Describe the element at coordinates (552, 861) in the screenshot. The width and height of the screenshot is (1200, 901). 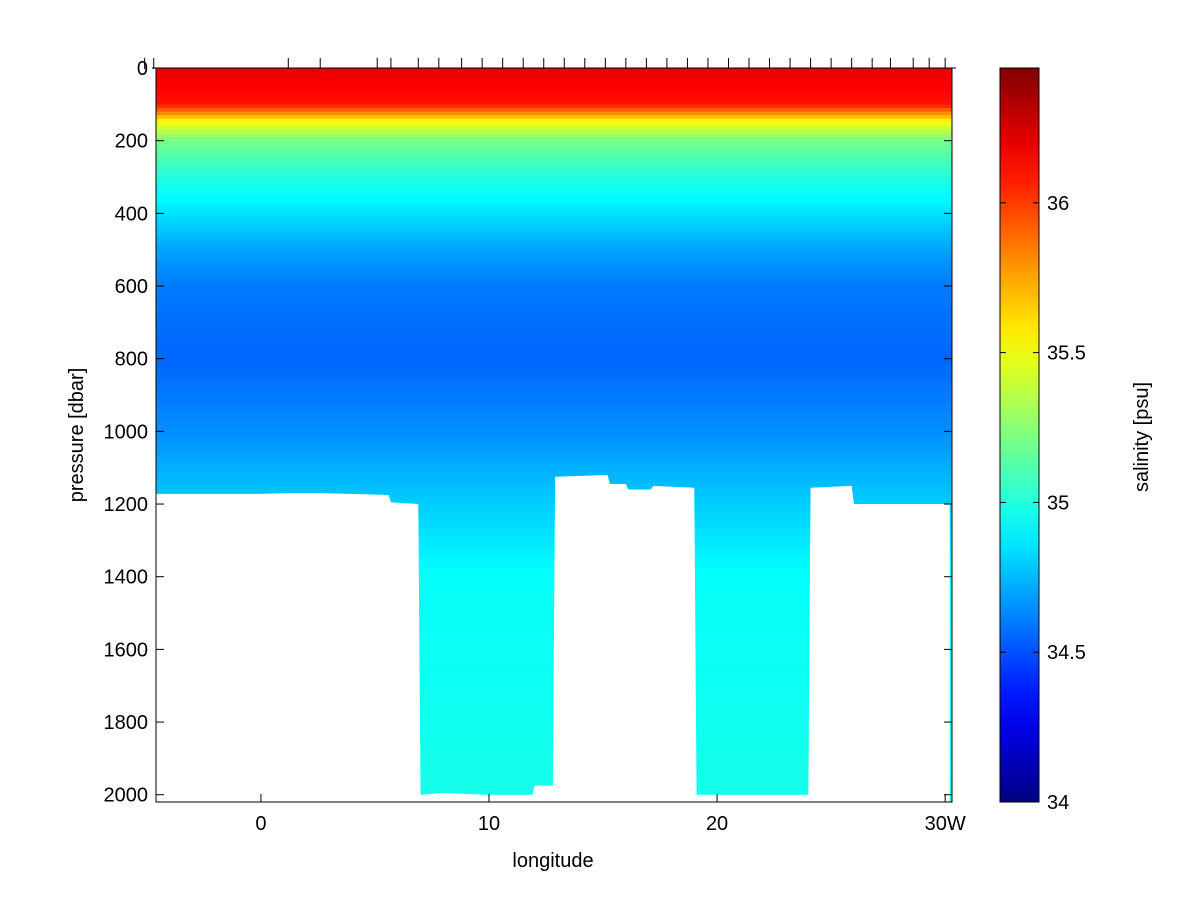
I see `x-axis-label: longitude` at that location.